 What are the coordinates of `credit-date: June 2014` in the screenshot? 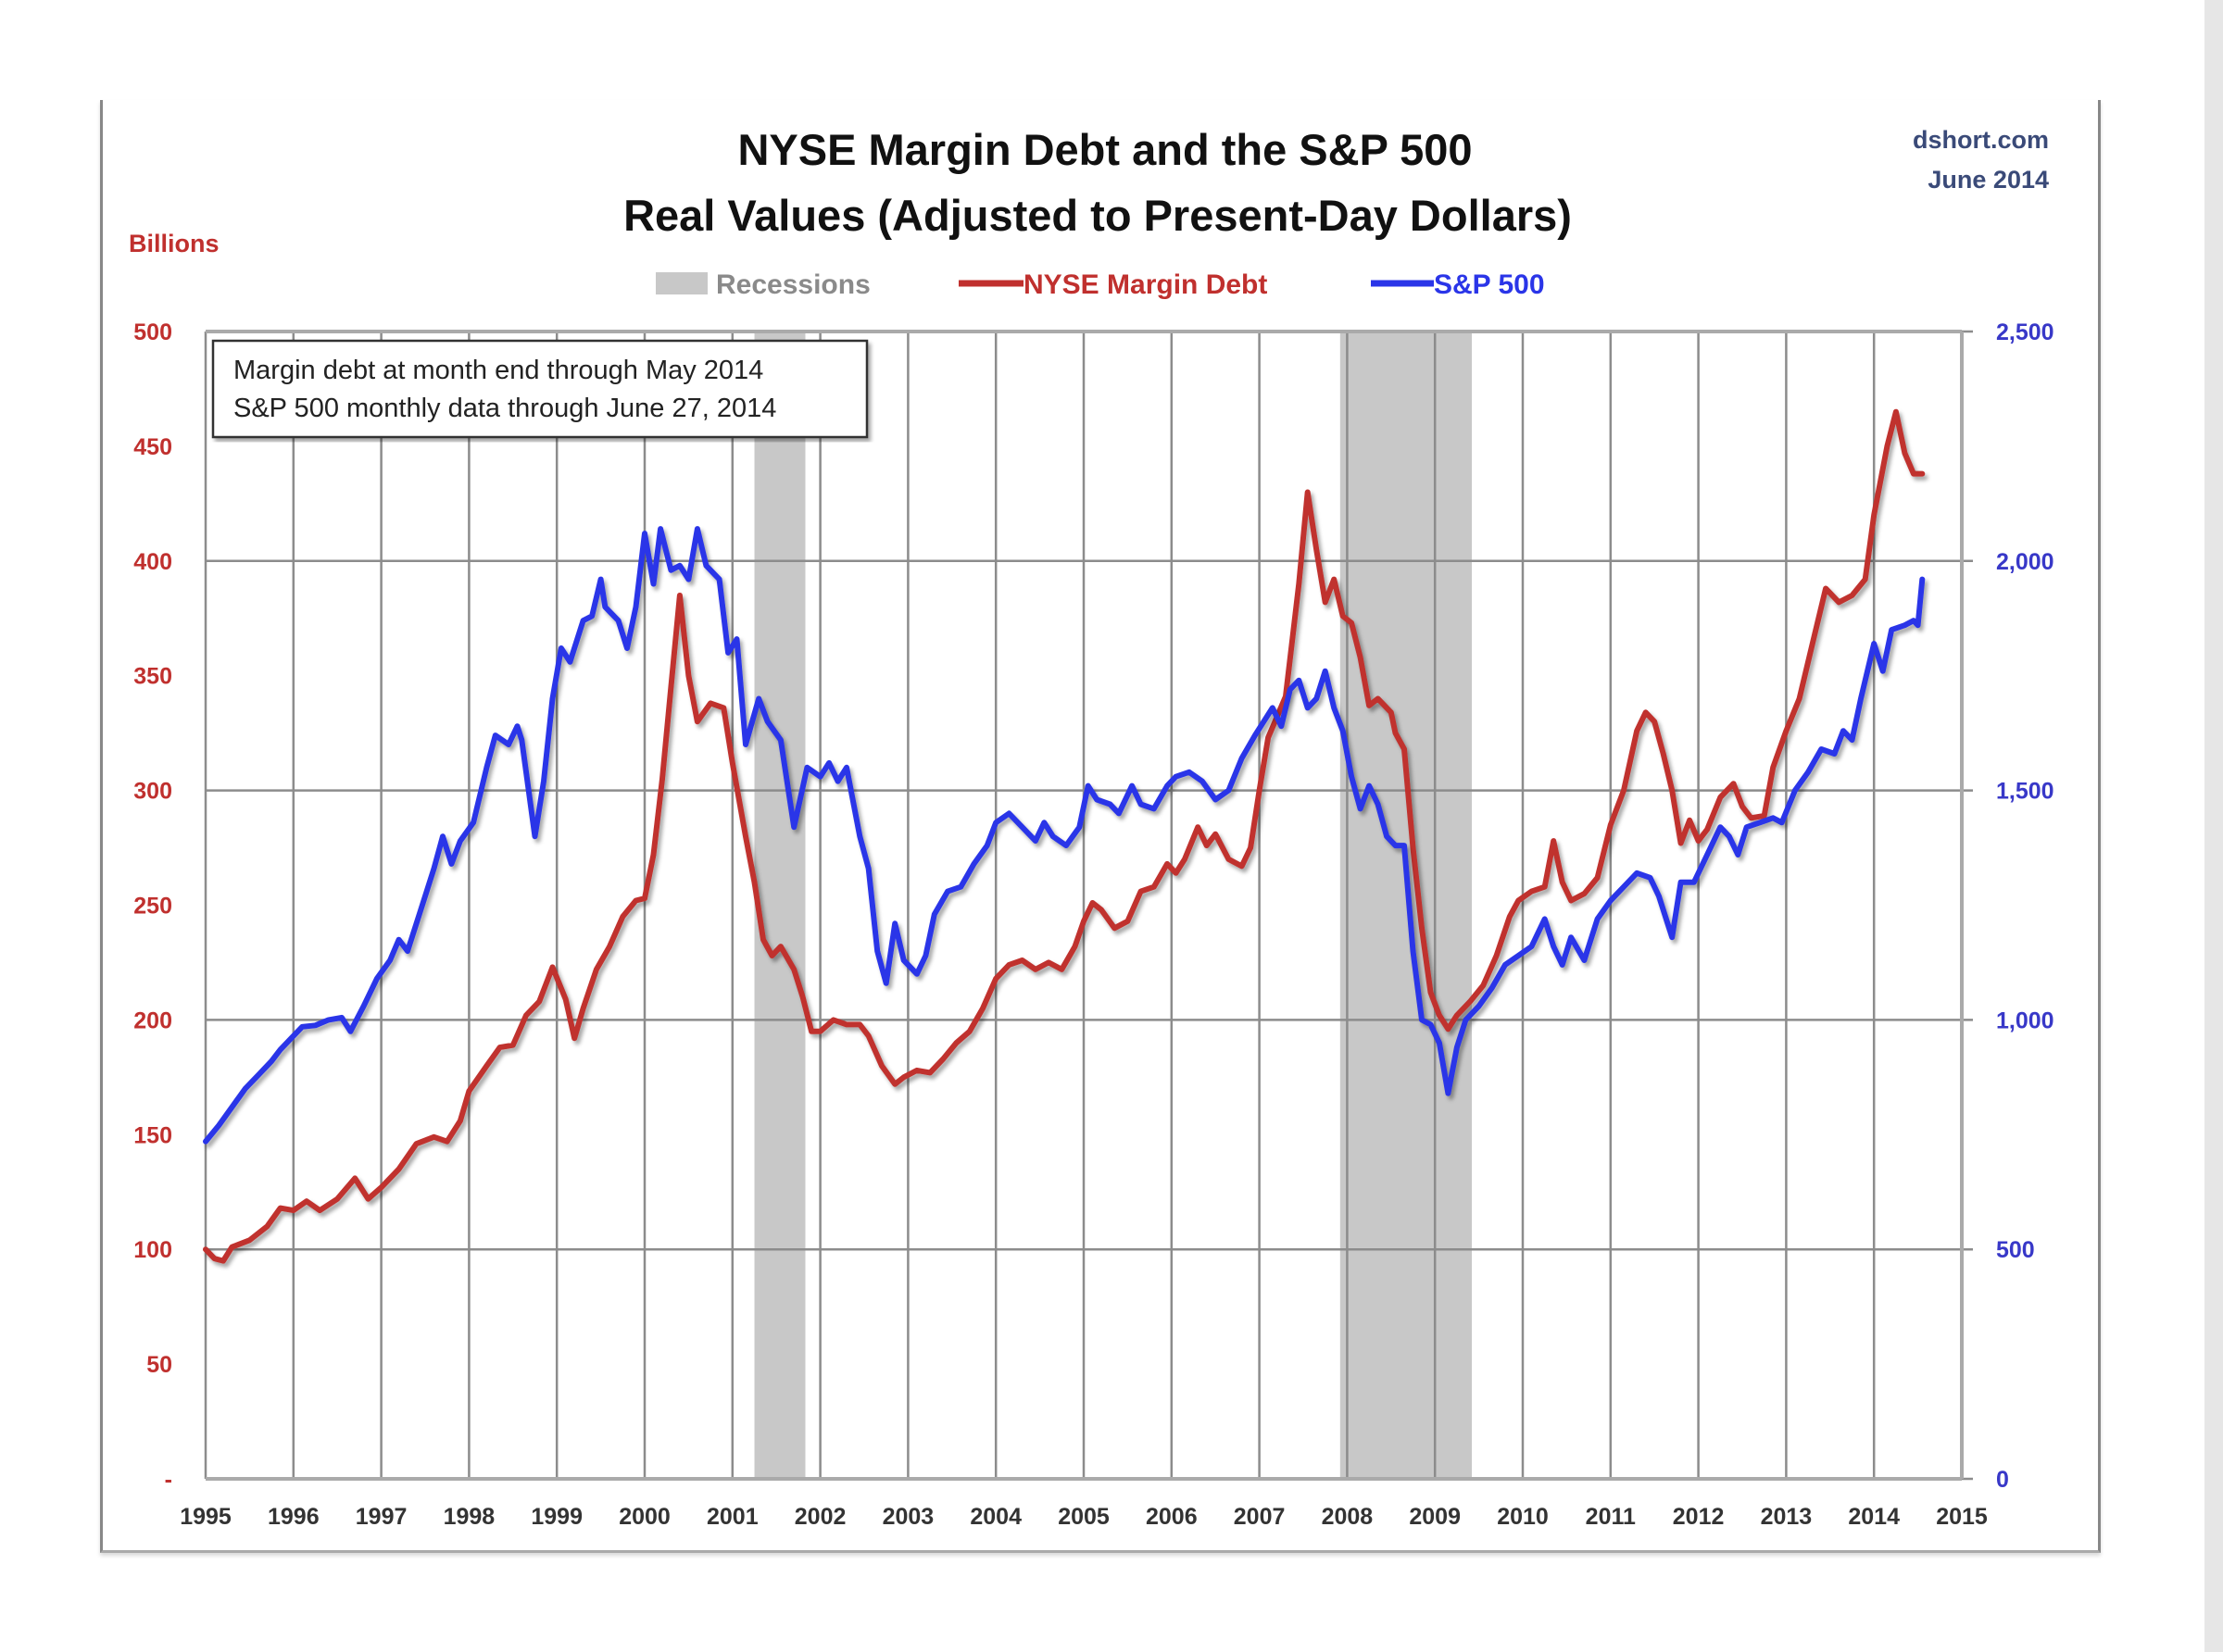 It's located at (1988, 180).